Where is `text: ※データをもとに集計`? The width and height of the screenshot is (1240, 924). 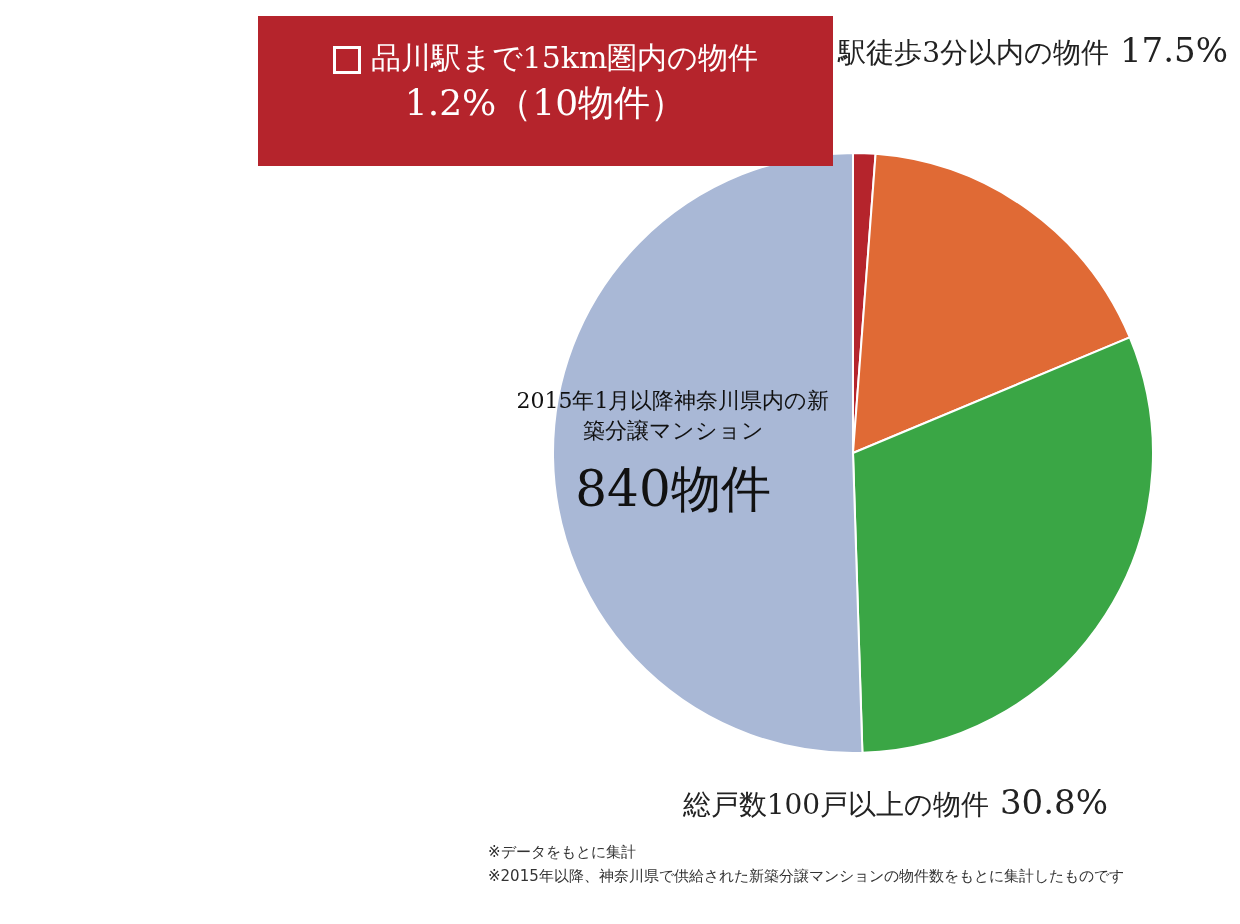 text: ※データをもとに集計 is located at coordinates (562, 852).